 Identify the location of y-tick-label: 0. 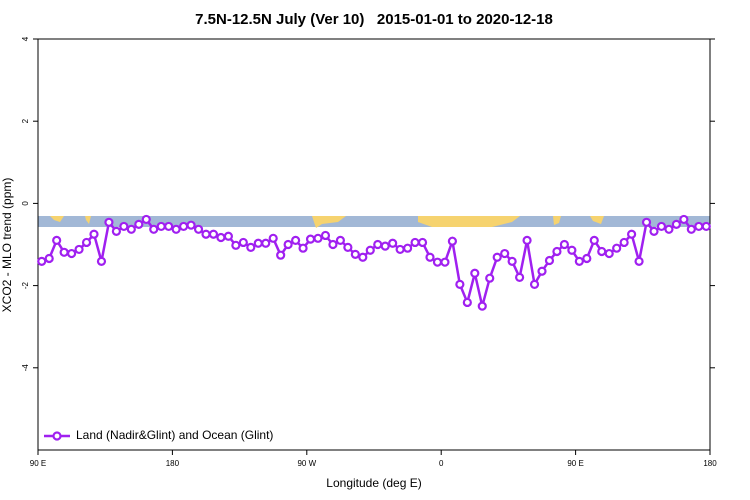
(25, 203).